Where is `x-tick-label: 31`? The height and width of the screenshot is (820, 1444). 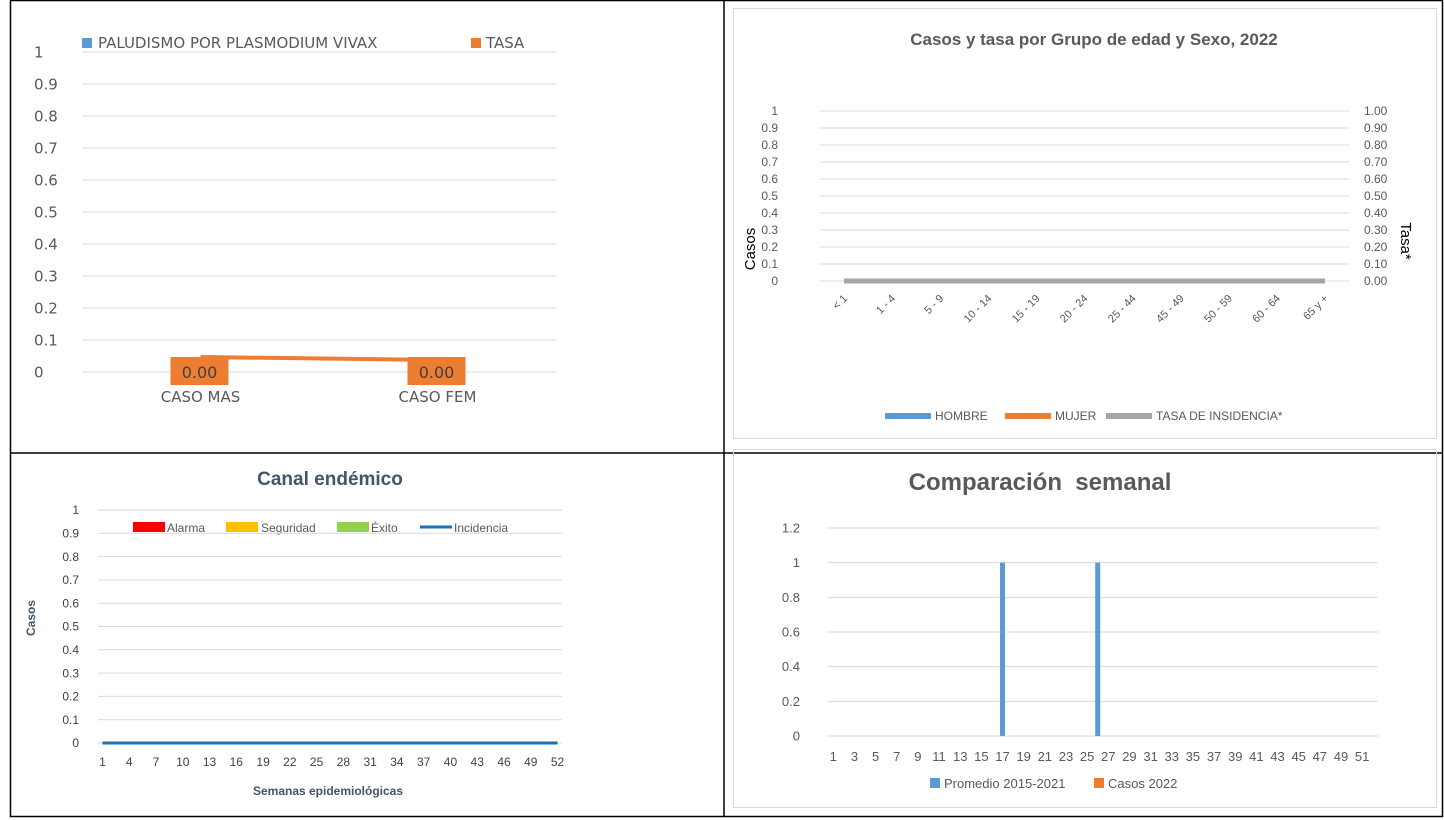
x-tick-label: 31 is located at coordinates (370, 762).